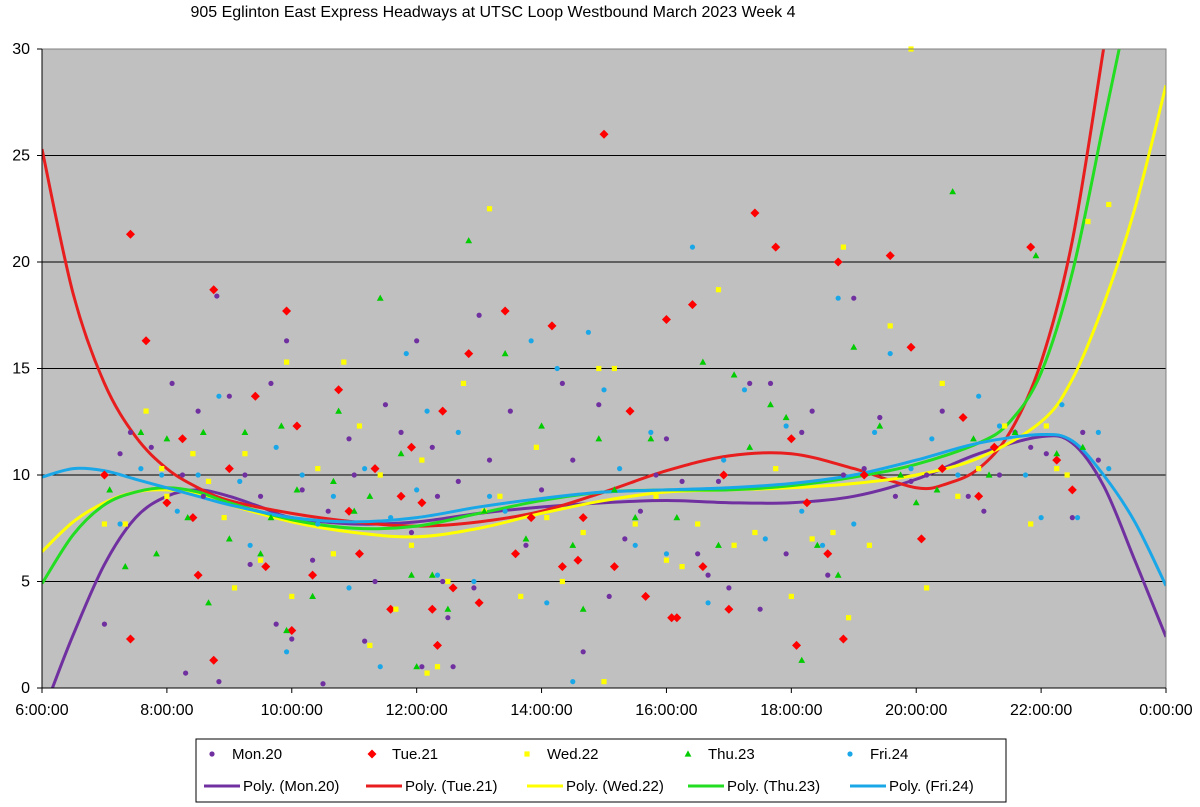 The image size is (1200, 807). What do you see at coordinates (21, 156) in the screenshot?
I see `y-tick-label: 25` at bounding box center [21, 156].